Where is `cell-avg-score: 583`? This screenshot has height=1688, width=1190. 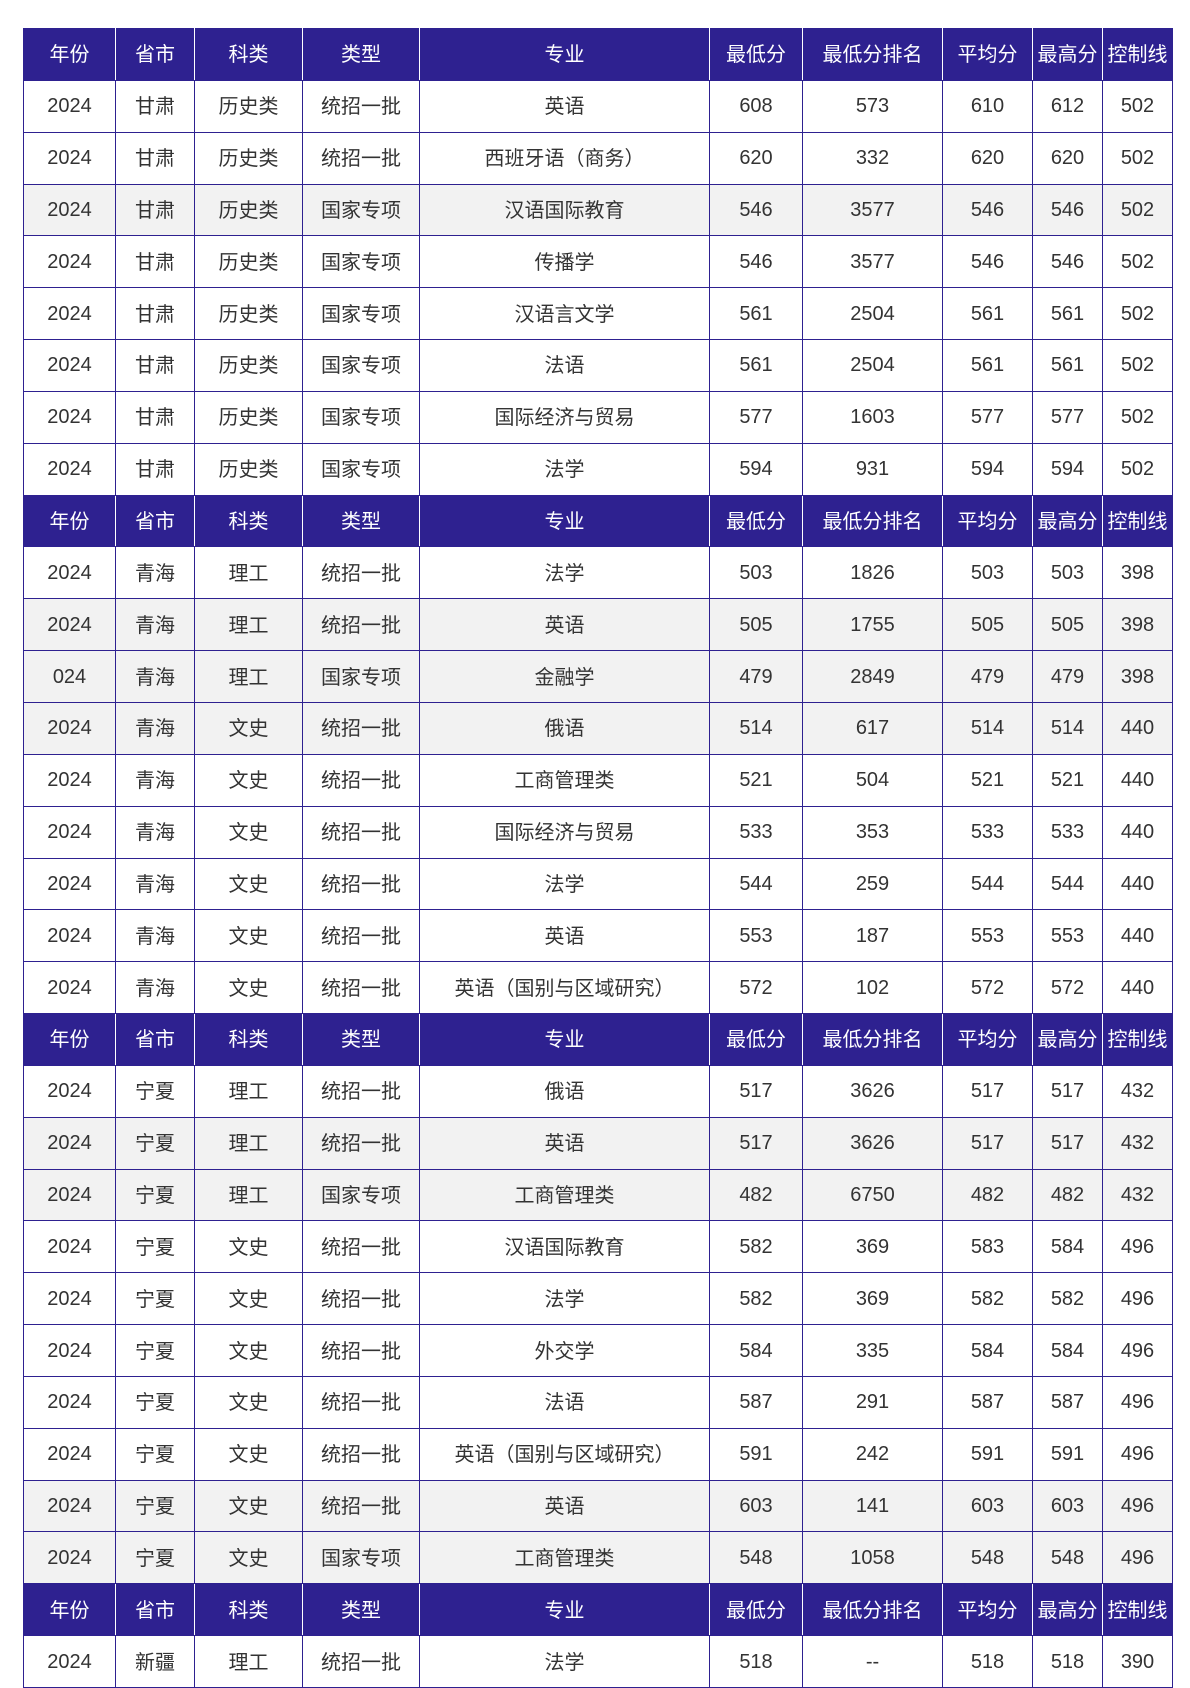
cell-avg-score: 583 is located at coordinates (987, 1247).